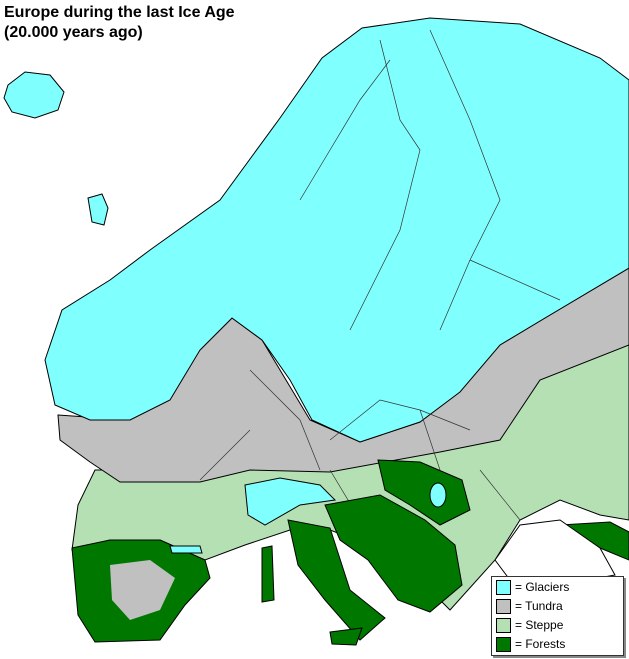  Describe the element at coordinates (346, 636) in the screenshot. I see `sicily-forest` at that location.